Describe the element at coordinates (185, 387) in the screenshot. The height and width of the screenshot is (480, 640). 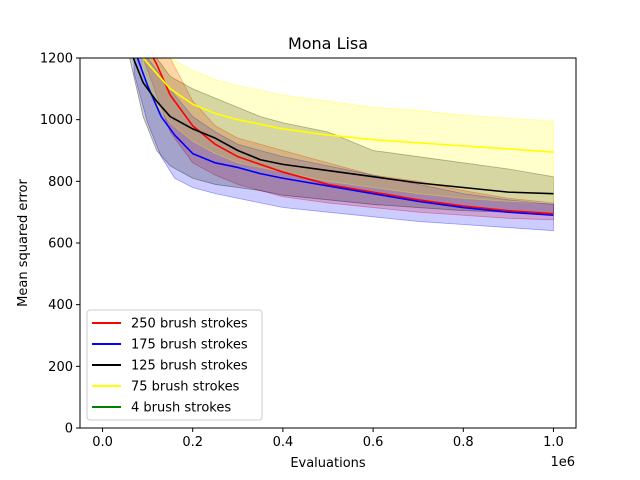
I see `legend-label: 75 brush strokes` at that location.